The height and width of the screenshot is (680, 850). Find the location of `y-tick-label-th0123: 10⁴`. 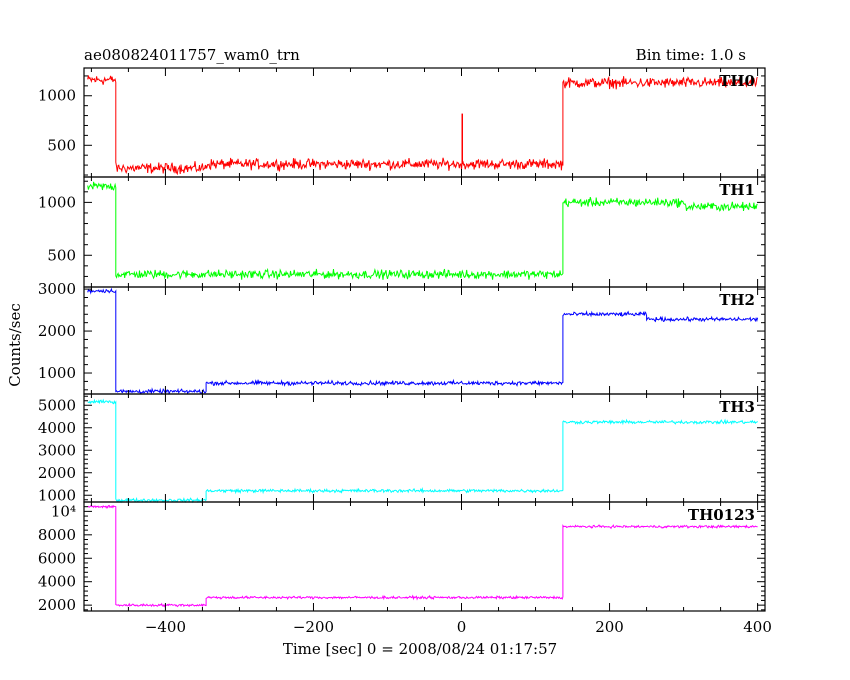

y-tick-label-th0123: 10⁴ is located at coordinates (63, 511).